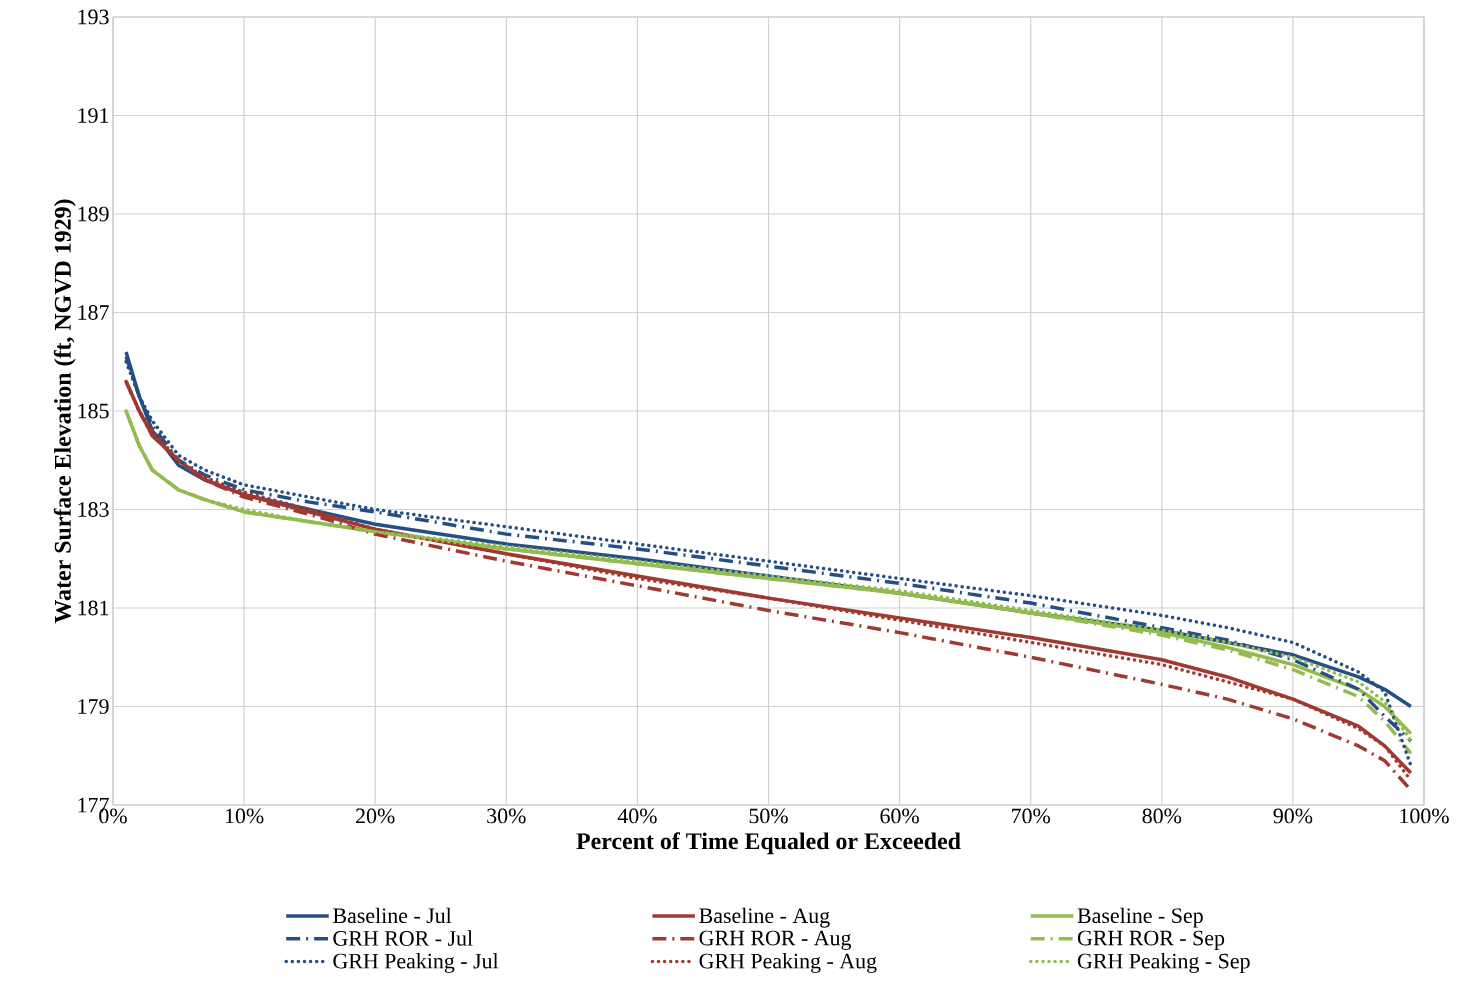 This screenshot has width=1465, height=1003. What do you see at coordinates (93, 706) in the screenshot?
I see `y-tick-label: 179` at bounding box center [93, 706].